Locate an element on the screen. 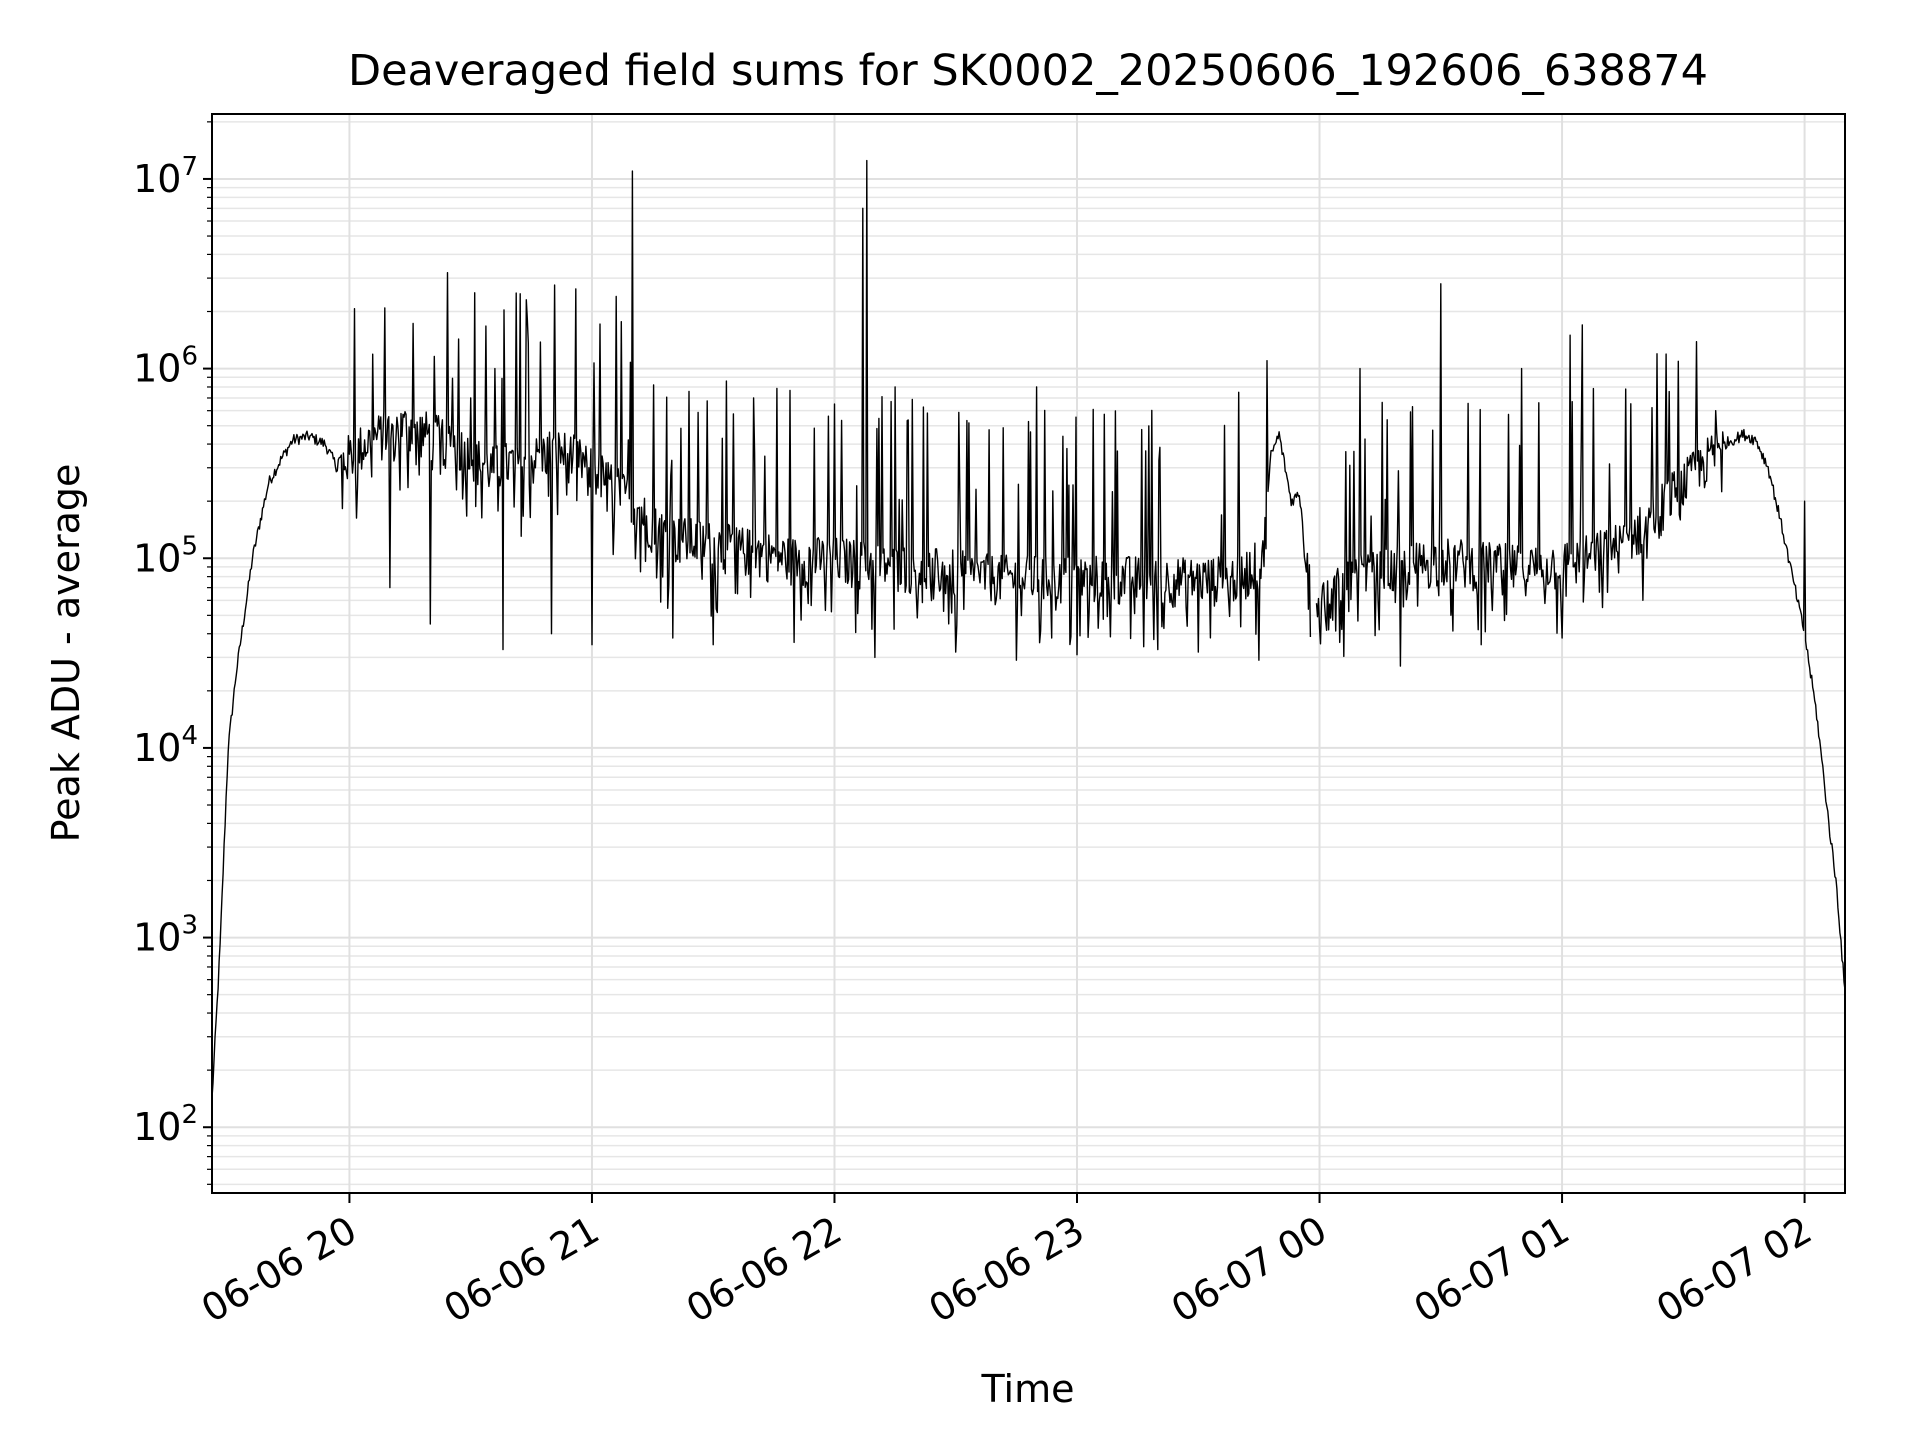 This screenshot has height=1440, width=1920. y-tick-label: 10² is located at coordinates (165, 1124).